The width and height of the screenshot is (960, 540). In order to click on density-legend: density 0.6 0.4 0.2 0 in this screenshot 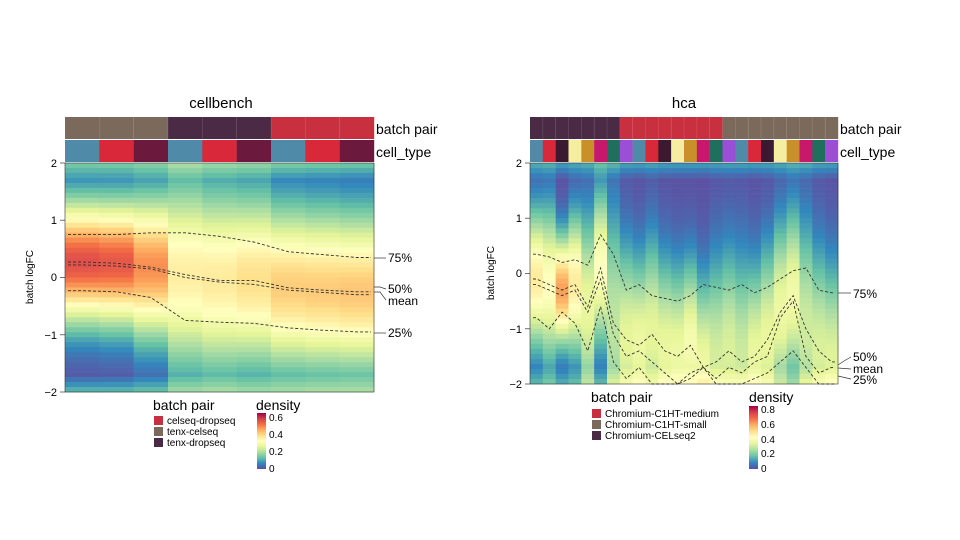, I will do `click(278, 436)`.